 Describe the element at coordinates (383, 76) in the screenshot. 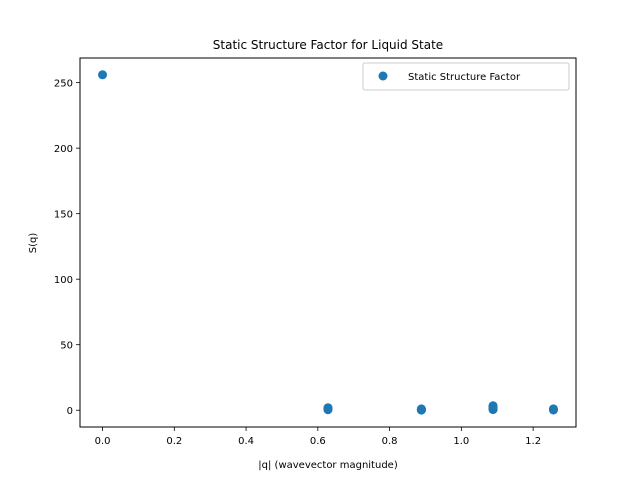

I see `legend-marker` at that location.